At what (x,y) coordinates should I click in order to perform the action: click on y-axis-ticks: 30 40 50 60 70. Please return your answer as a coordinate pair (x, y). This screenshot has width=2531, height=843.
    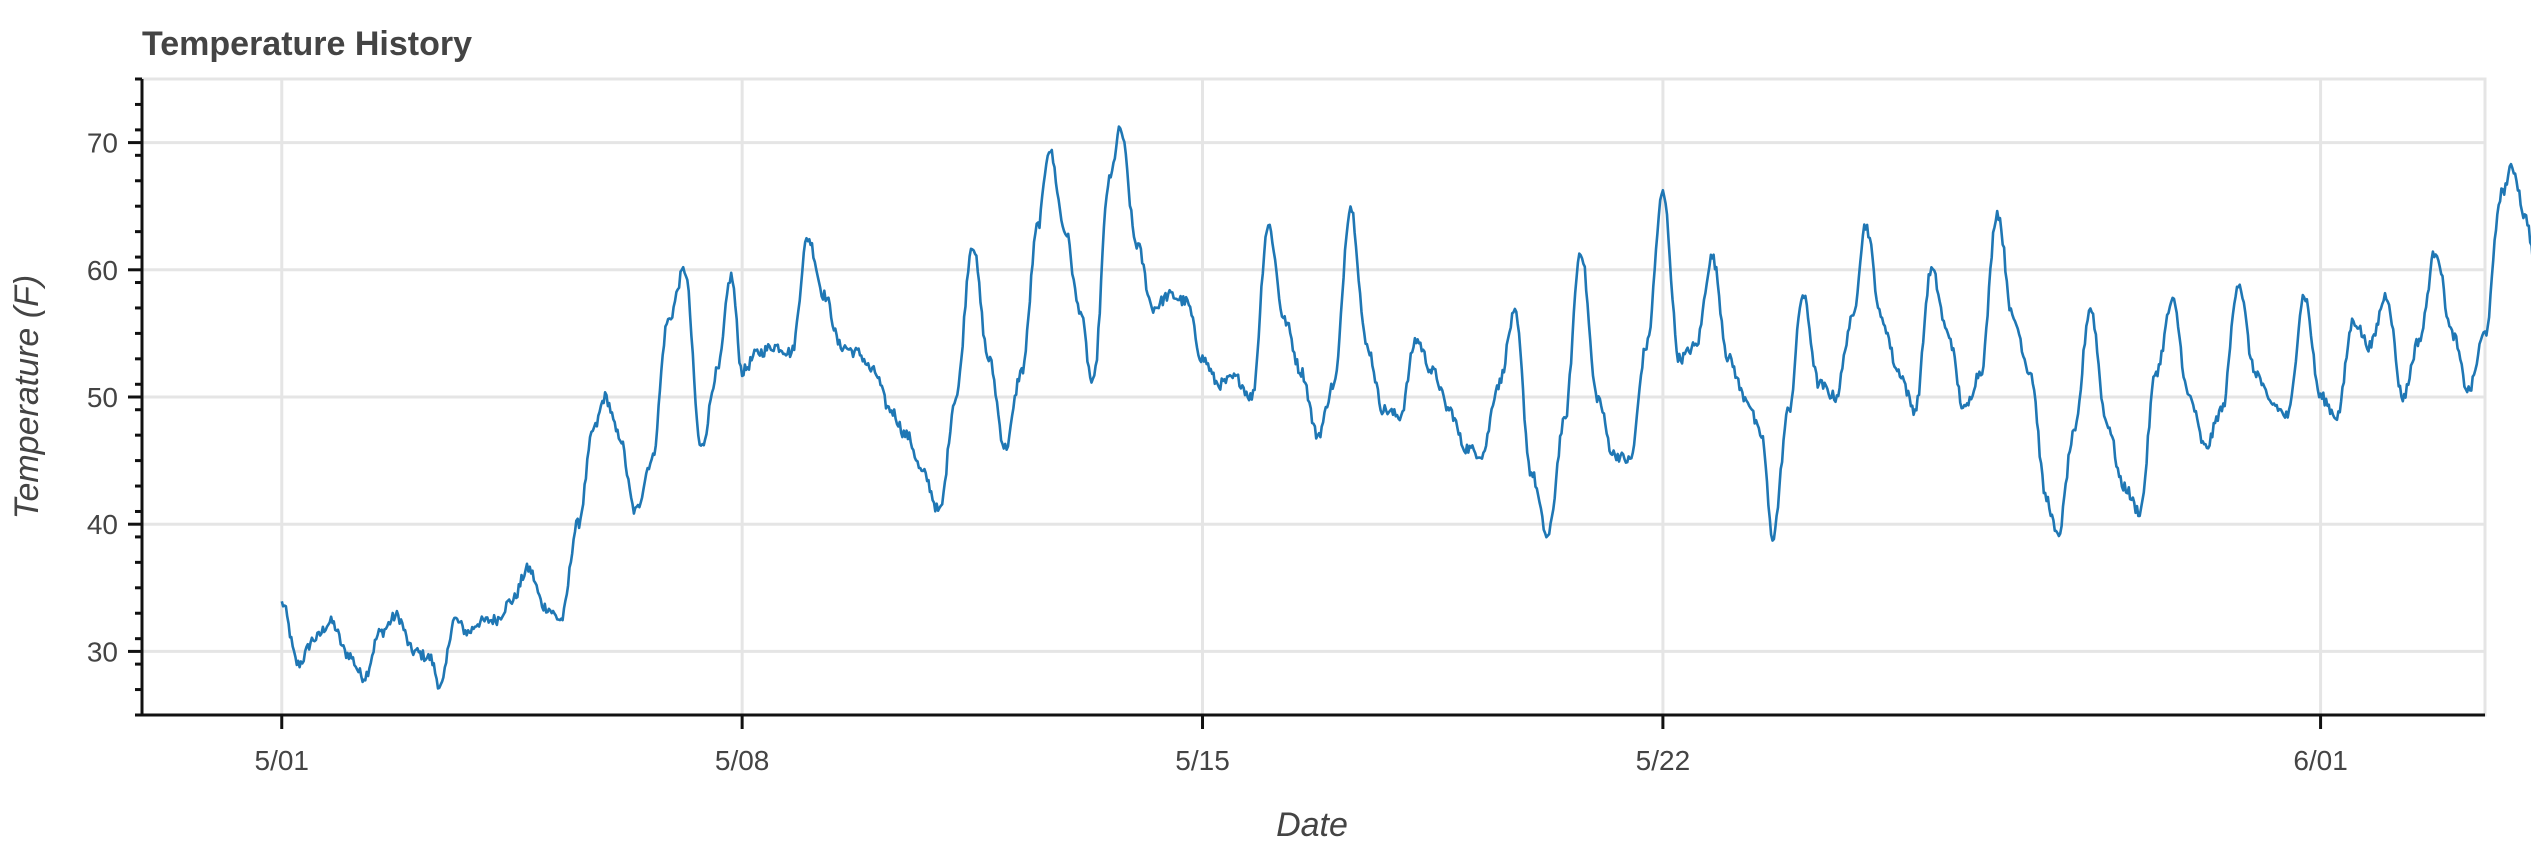
    Looking at the image, I should click on (114, 397).